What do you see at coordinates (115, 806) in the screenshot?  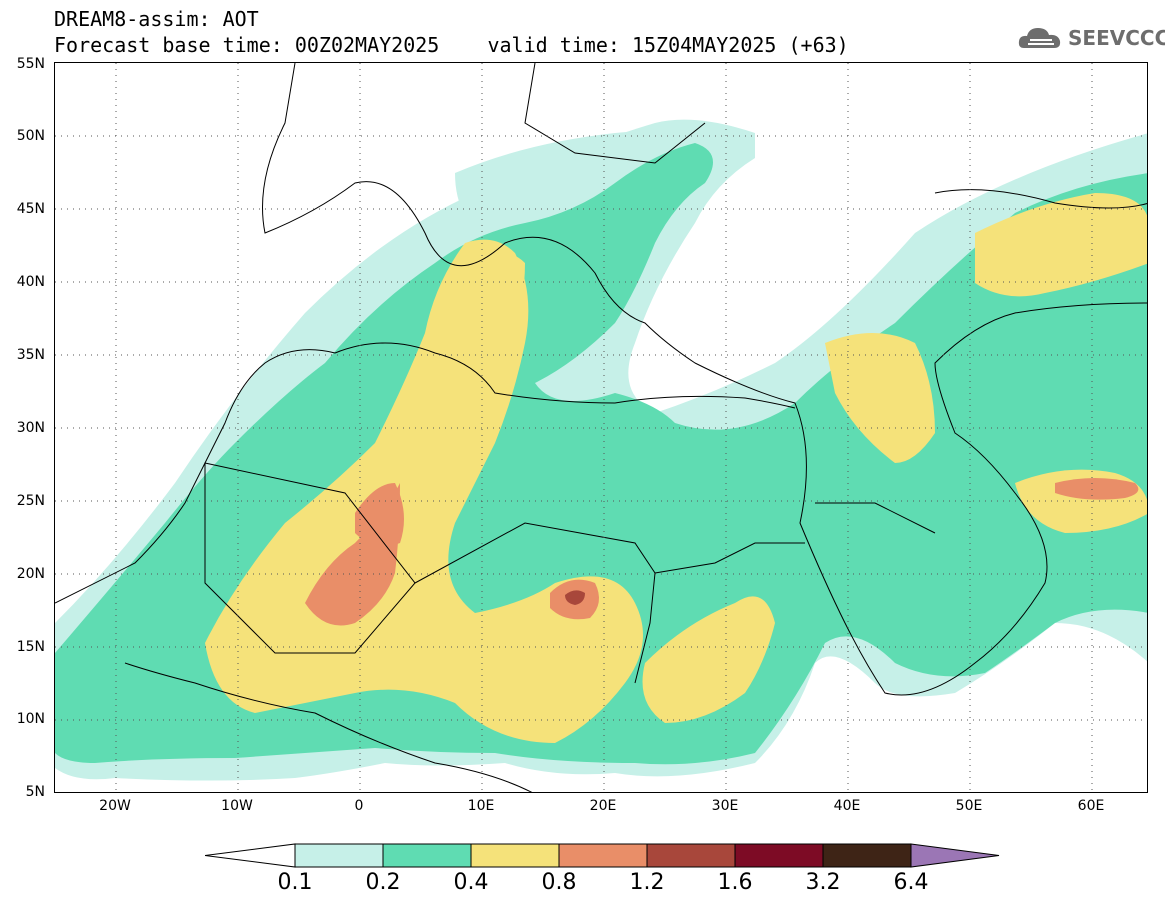 I see `lon-label: 20W` at bounding box center [115, 806].